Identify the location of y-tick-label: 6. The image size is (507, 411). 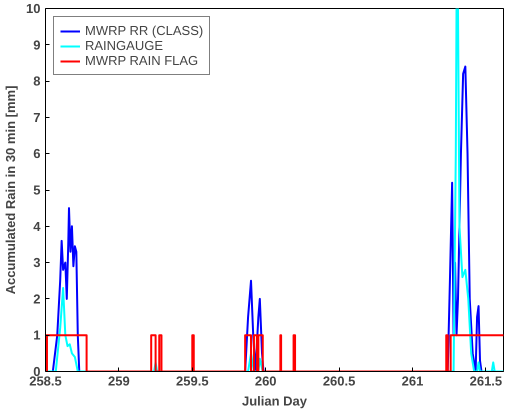
(37, 154).